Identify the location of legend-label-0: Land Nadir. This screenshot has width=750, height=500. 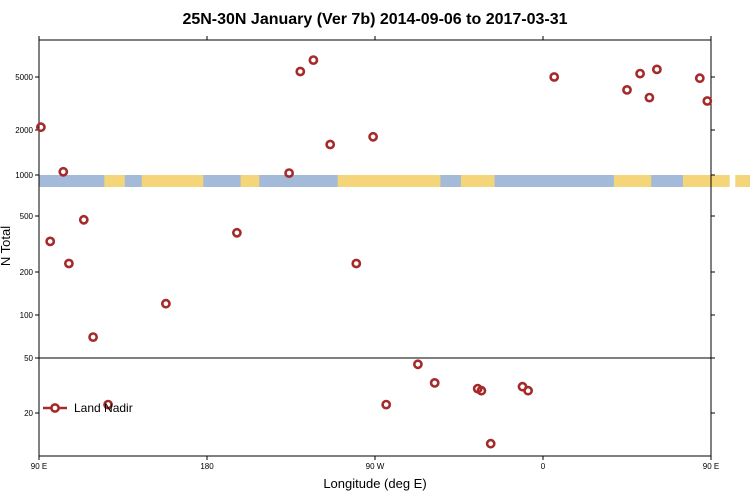
(103, 408).